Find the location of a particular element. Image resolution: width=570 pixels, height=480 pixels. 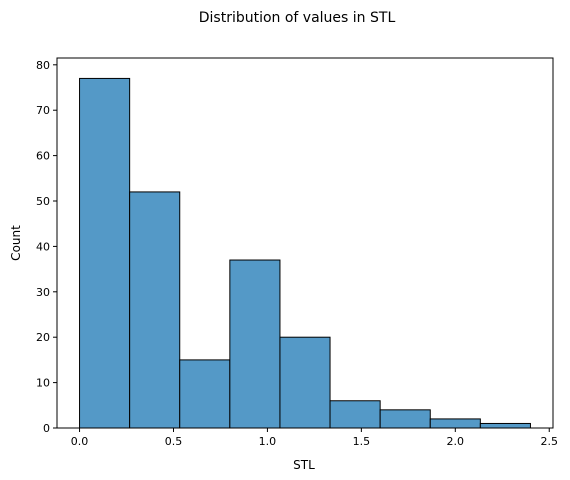

chart-title: Distribution of values in STL is located at coordinates (297, 18).